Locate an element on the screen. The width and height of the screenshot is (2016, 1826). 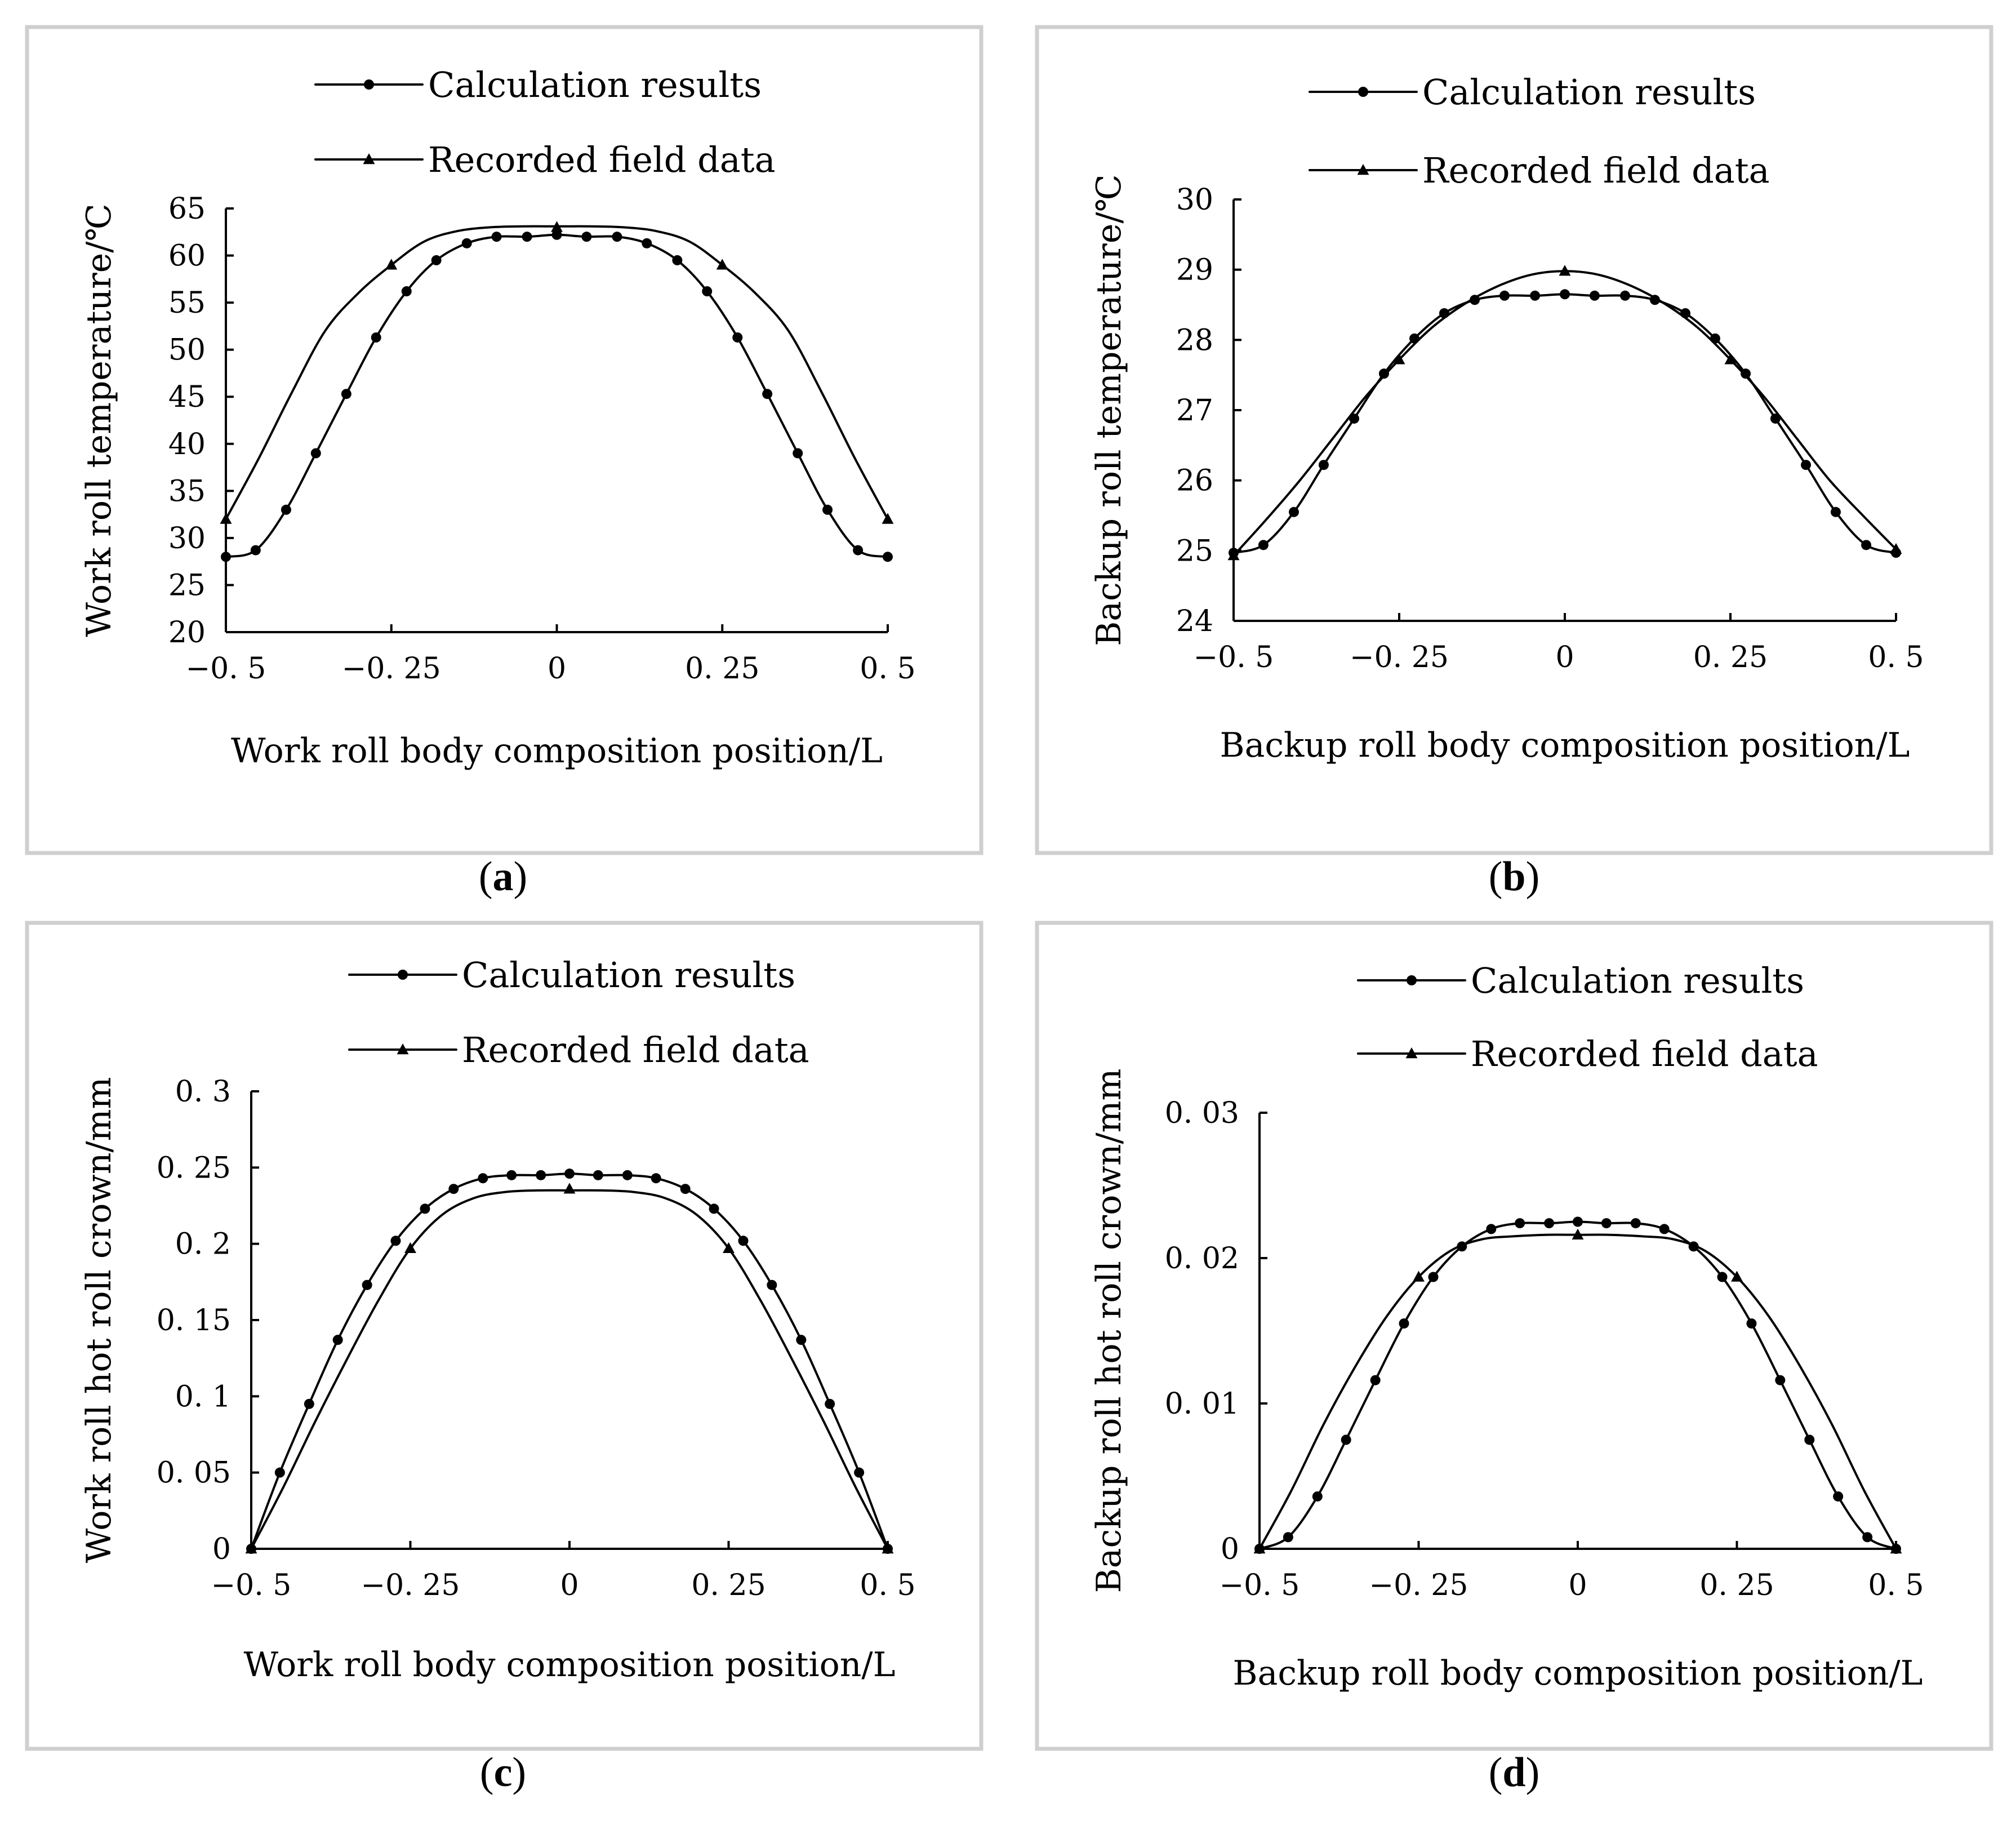
panel-caption: (d) is located at coordinates (1514, 1772).